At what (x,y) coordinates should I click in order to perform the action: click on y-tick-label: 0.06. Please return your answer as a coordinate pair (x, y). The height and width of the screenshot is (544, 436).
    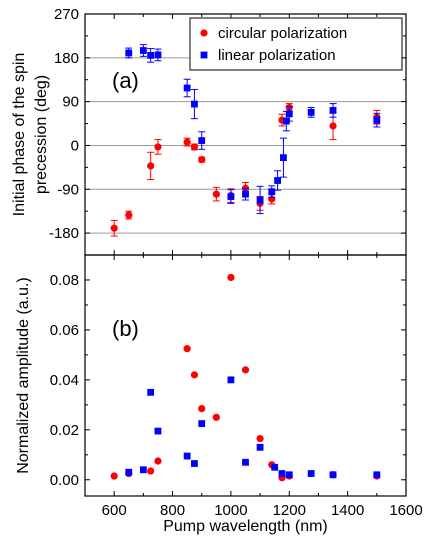
    Looking at the image, I should click on (64, 330).